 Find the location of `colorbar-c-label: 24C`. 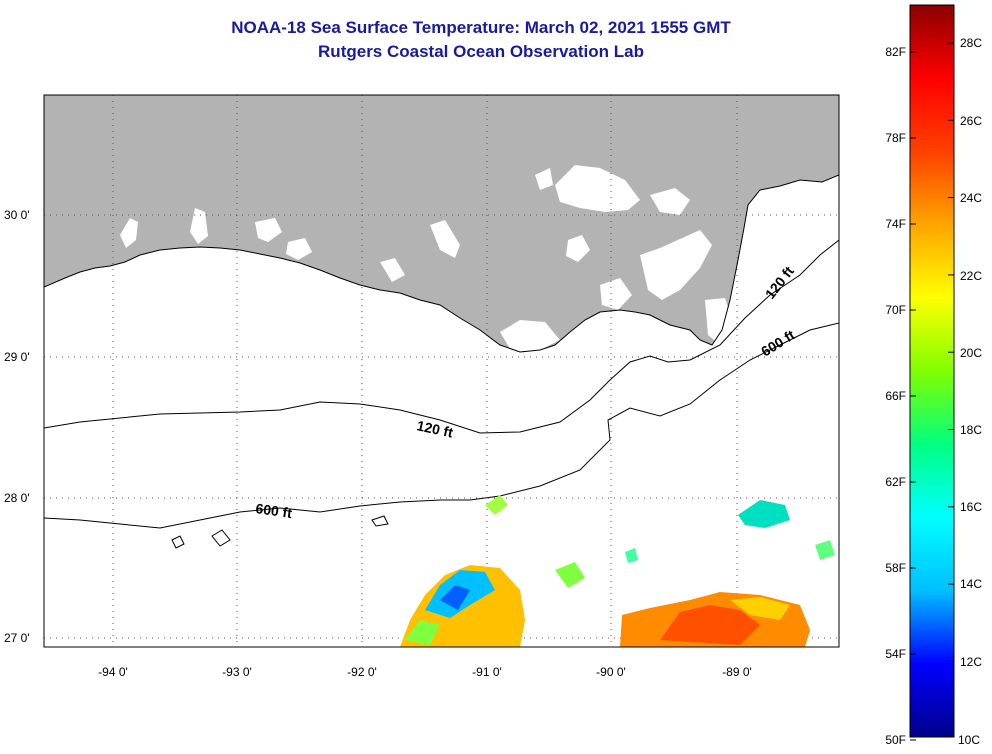

colorbar-c-label: 24C is located at coordinates (971, 198).